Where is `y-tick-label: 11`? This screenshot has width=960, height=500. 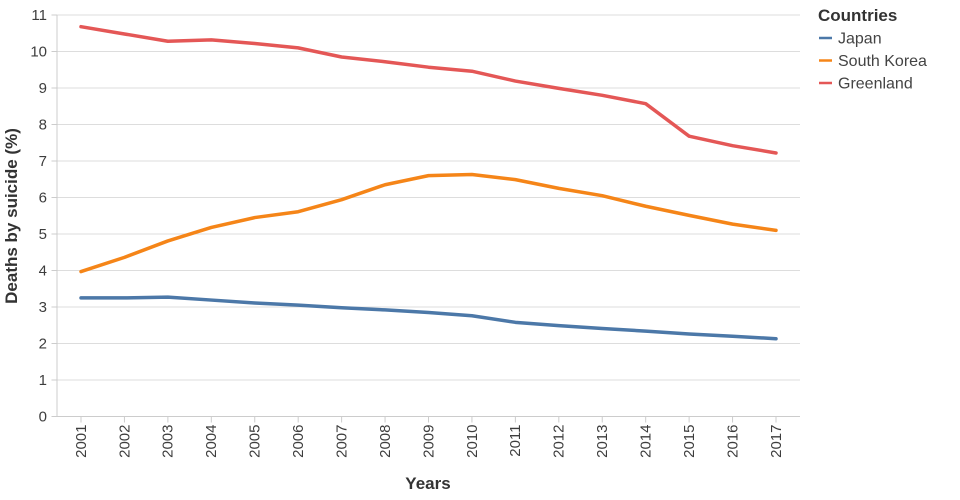
y-tick-label: 11 is located at coordinates (39, 15).